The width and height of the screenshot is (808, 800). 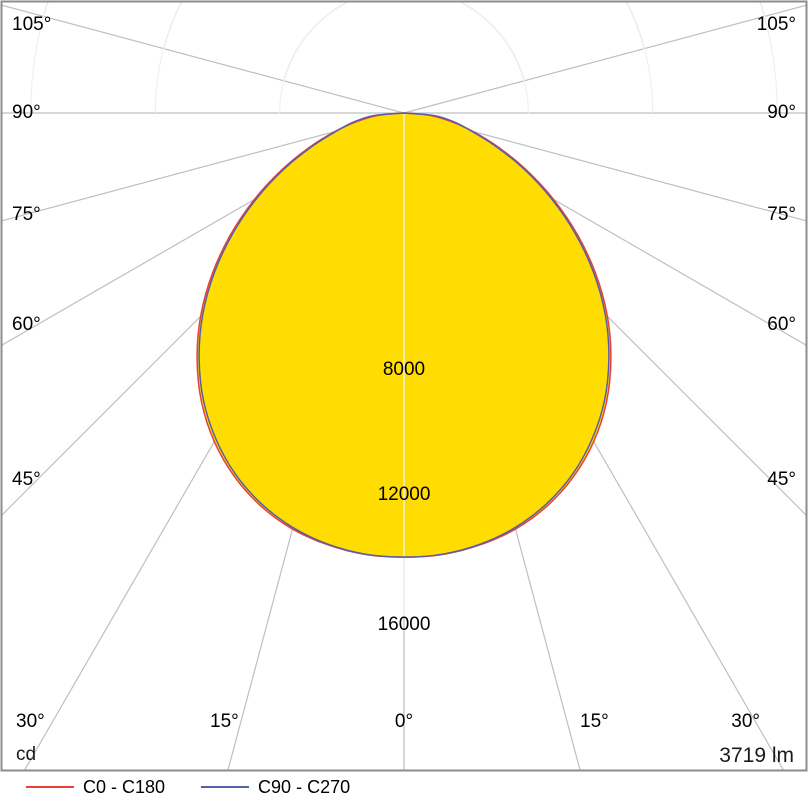 What do you see at coordinates (404, 787) in the screenshot?
I see `chart-legend: C0 - C180 C90 - C270` at bounding box center [404, 787].